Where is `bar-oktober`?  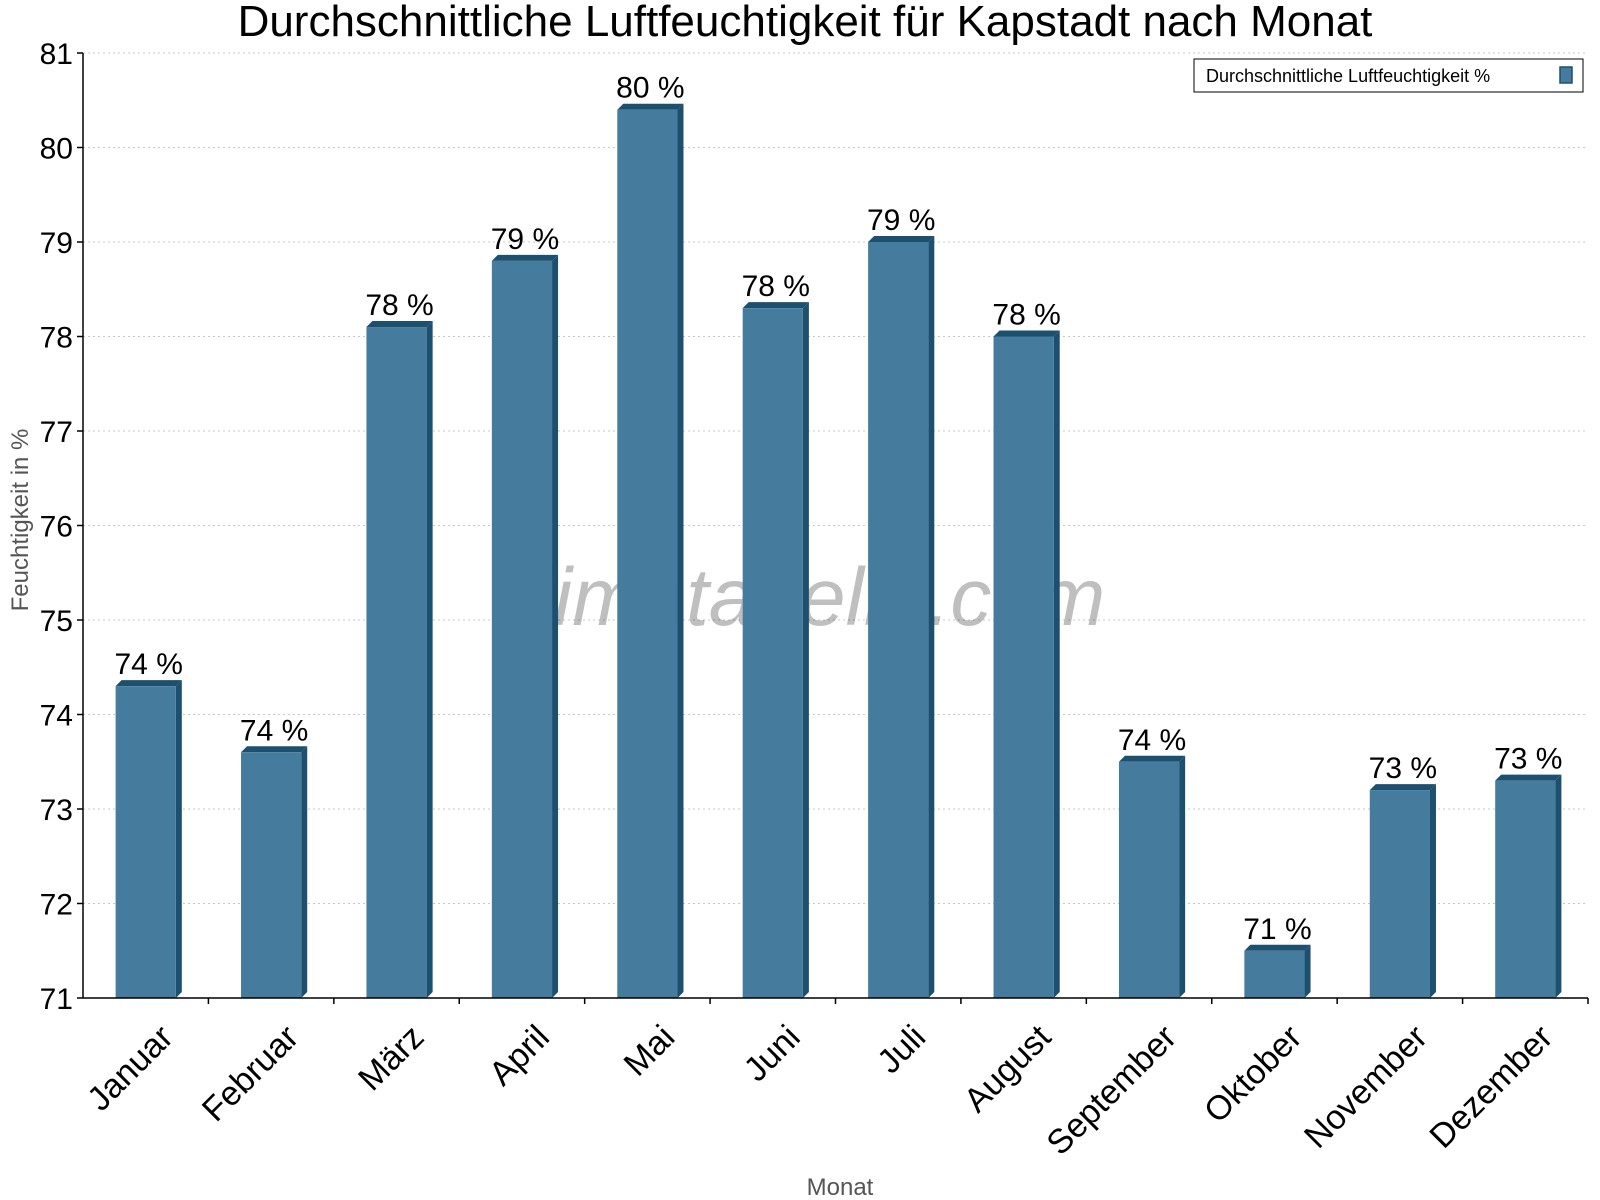 bar-oktober is located at coordinates (1277, 971).